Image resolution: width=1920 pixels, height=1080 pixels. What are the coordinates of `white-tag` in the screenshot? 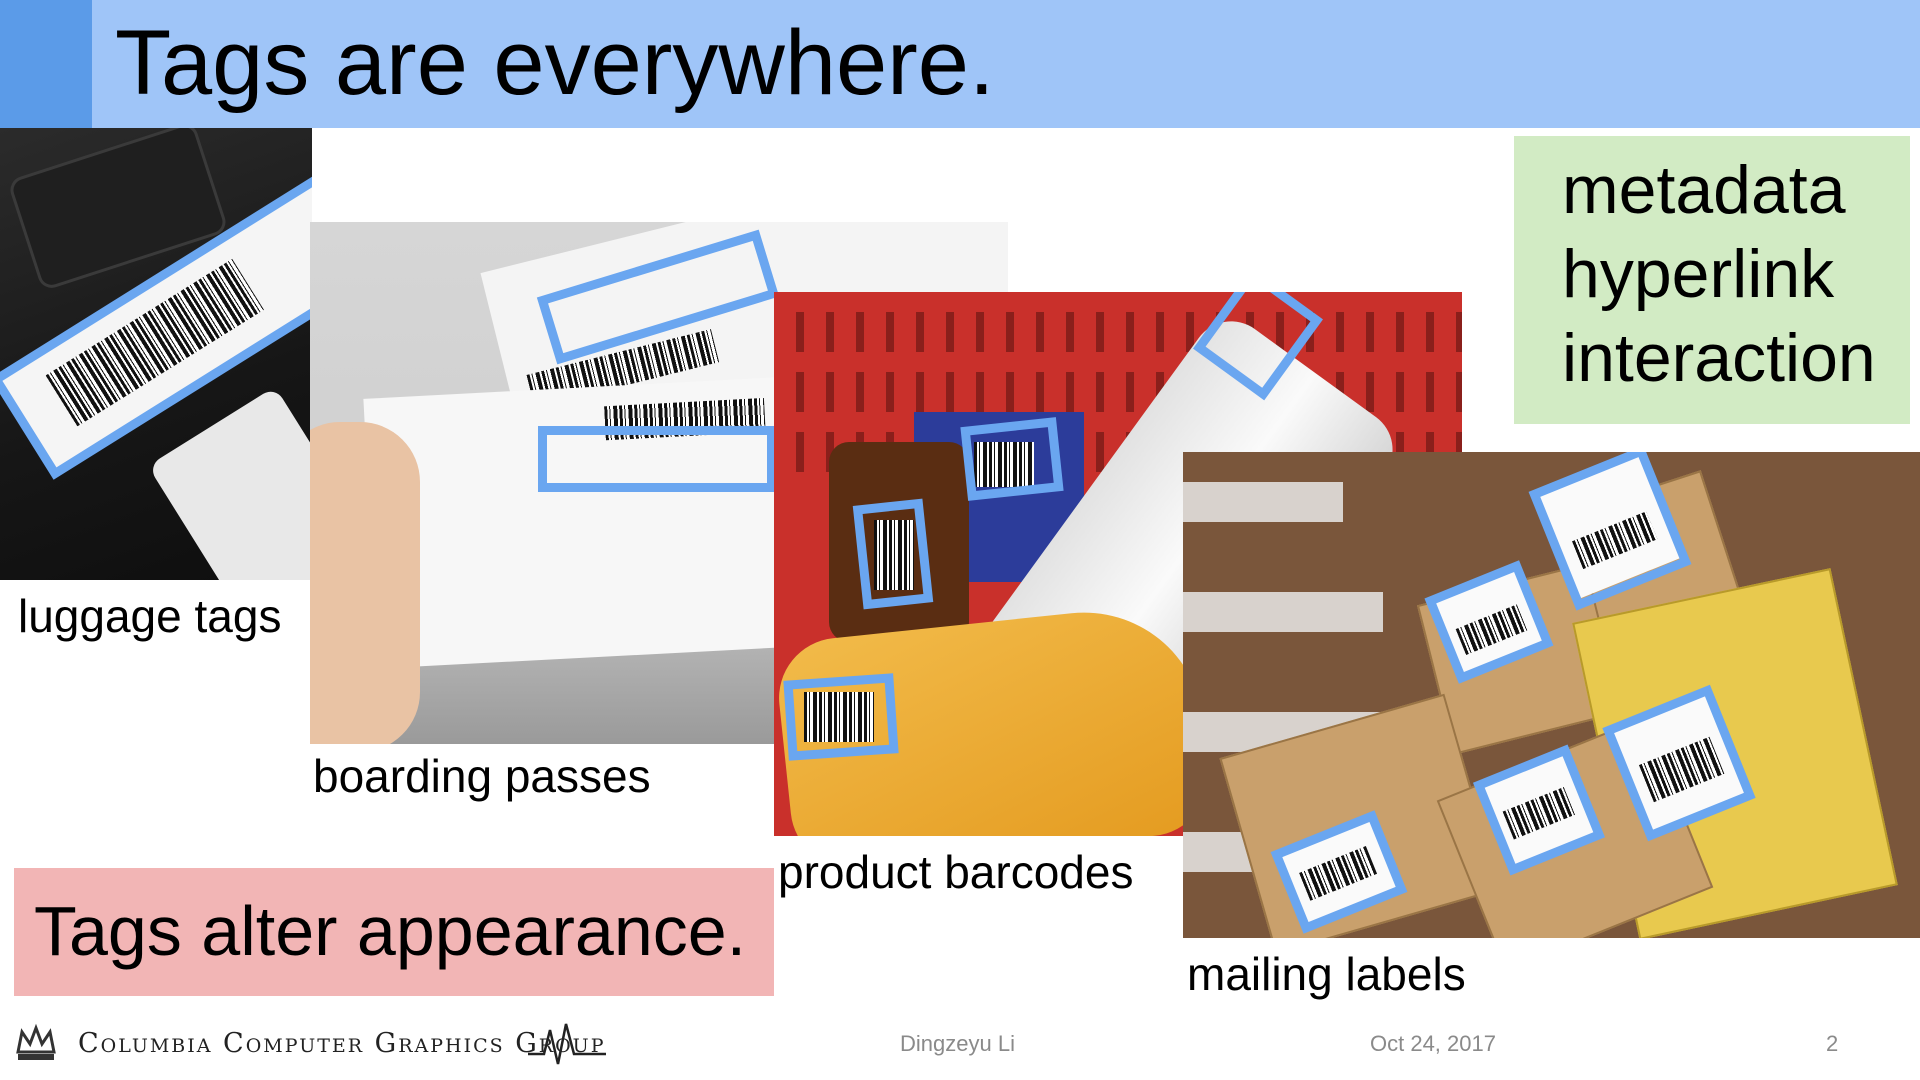 It's located at (229, 483).